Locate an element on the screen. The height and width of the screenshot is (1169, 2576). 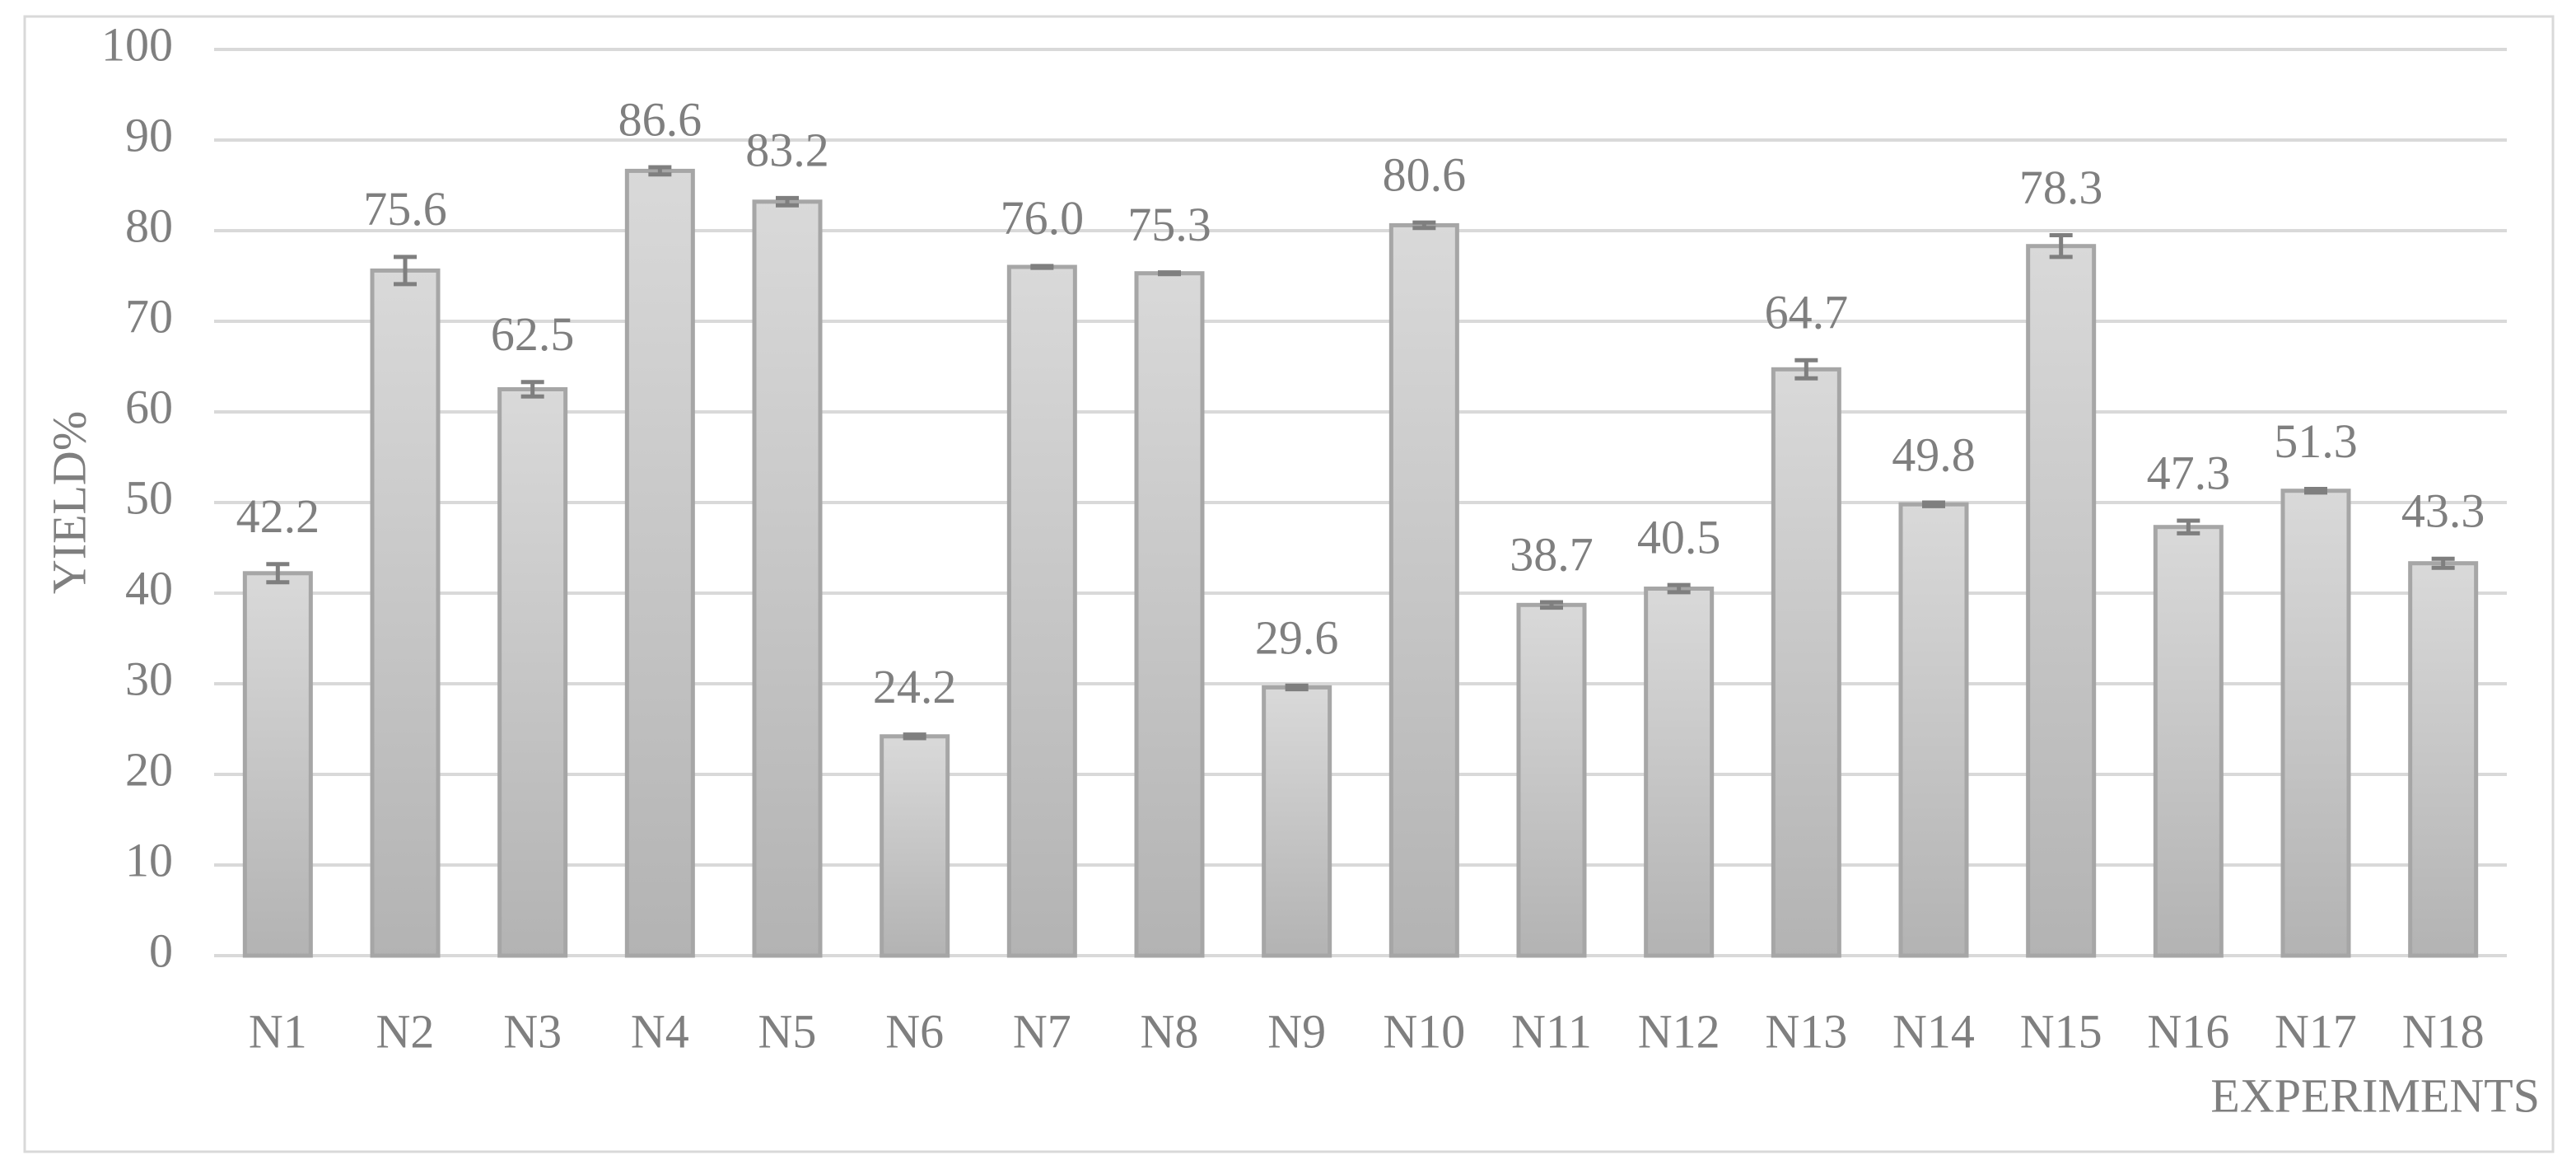
x-tick-label: N18 is located at coordinates (2443, 1031).